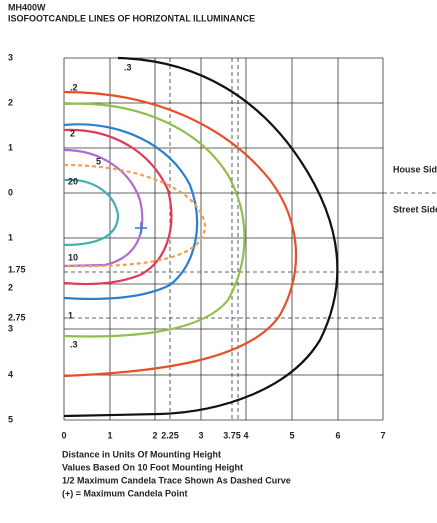  Describe the element at coordinates (382, 435) in the screenshot. I see `x-tick-label: 7` at that location.